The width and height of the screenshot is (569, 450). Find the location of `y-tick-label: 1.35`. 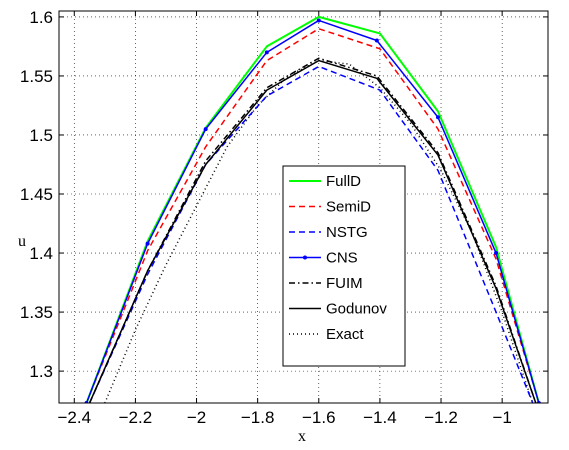

y-tick-label: 1.35 is located at coordinates (36, 312).